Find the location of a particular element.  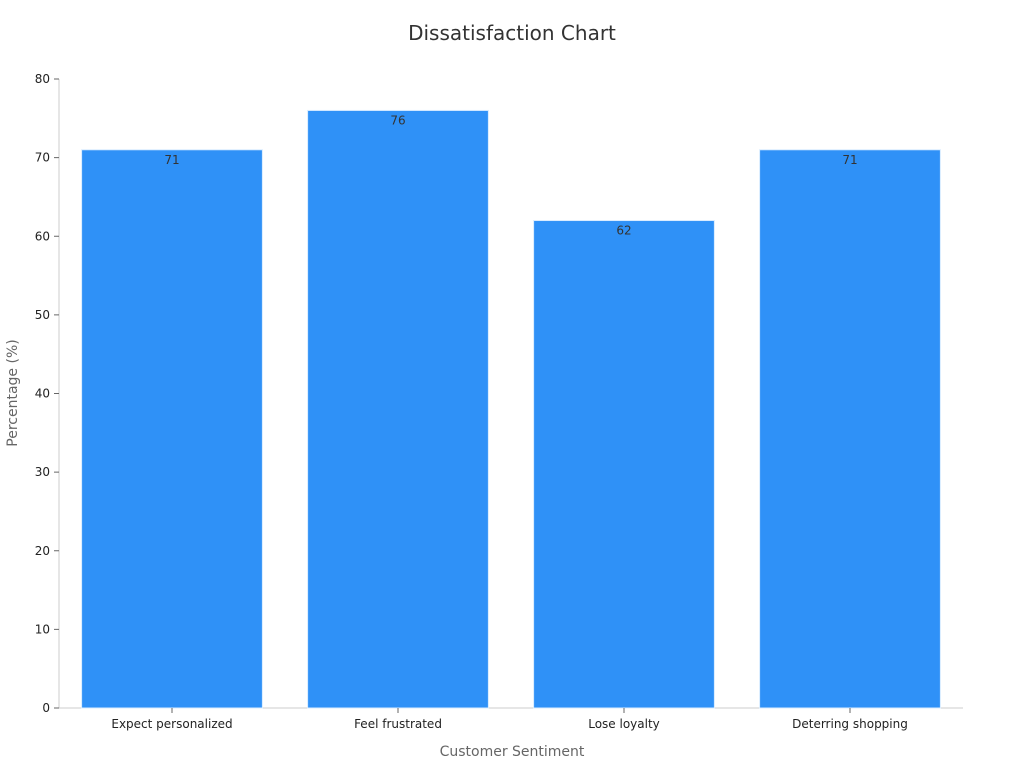

y-tick-label-50: 50 is located at coordinates (42, 315).